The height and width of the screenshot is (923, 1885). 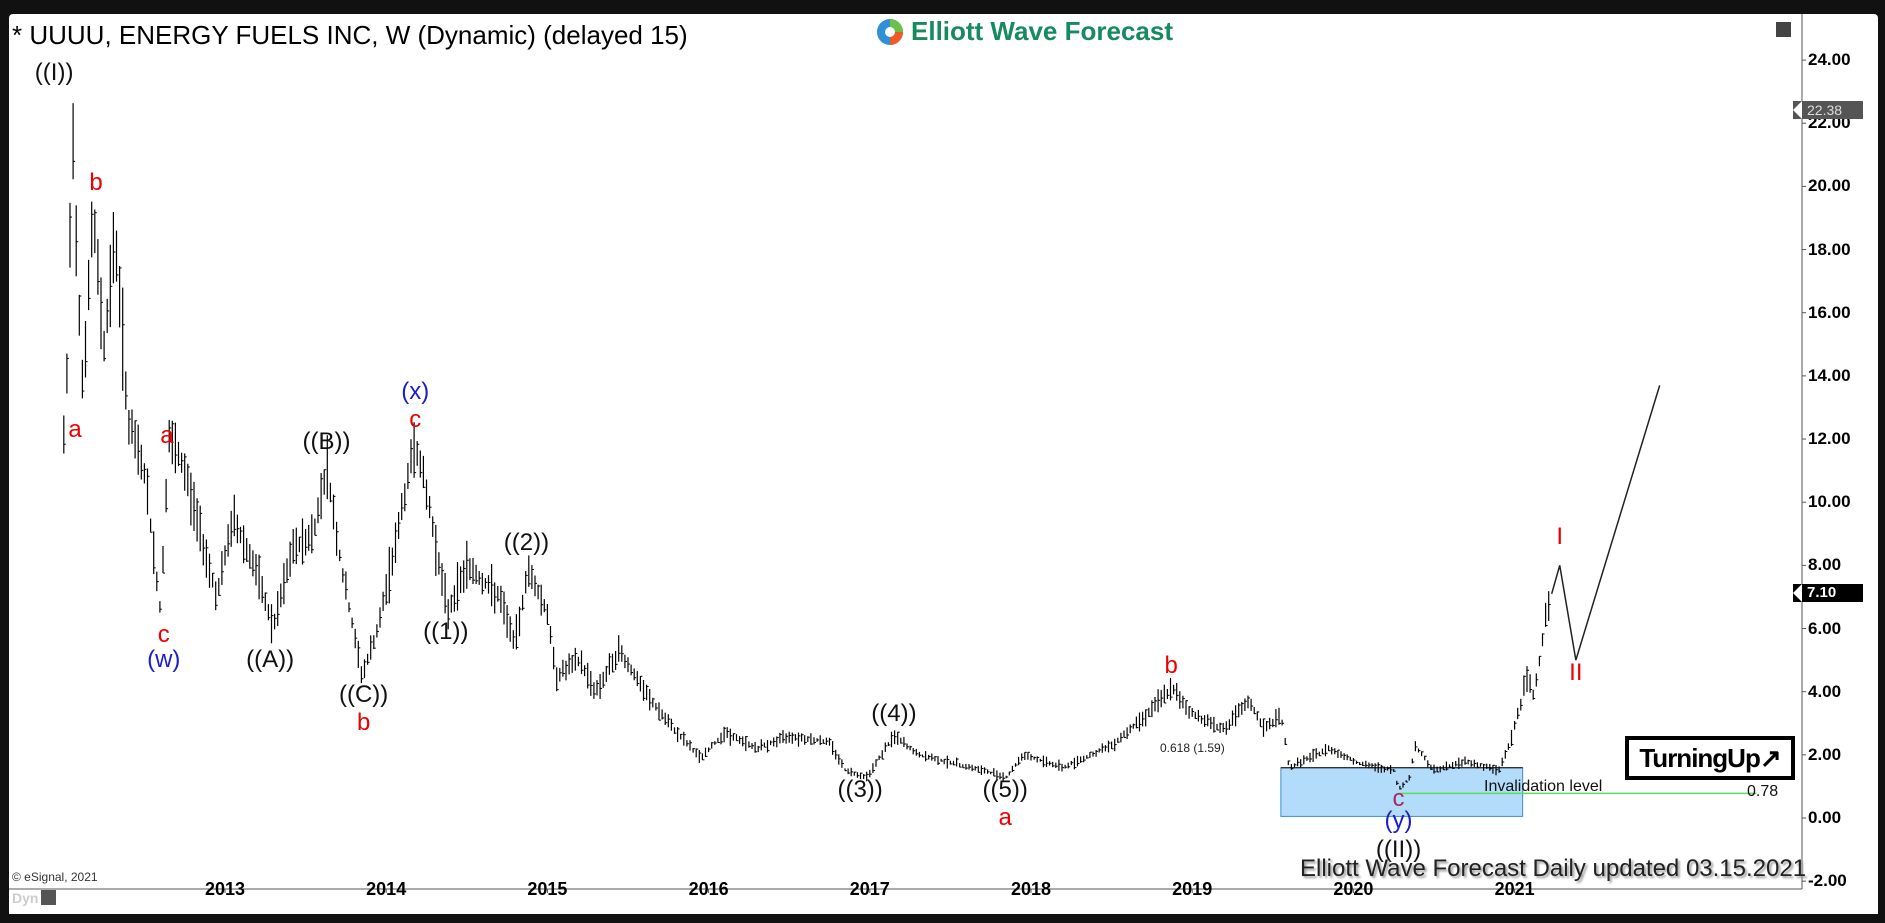 I want to click on y-tick-label: 18.00, so click(x=1829, y=249).